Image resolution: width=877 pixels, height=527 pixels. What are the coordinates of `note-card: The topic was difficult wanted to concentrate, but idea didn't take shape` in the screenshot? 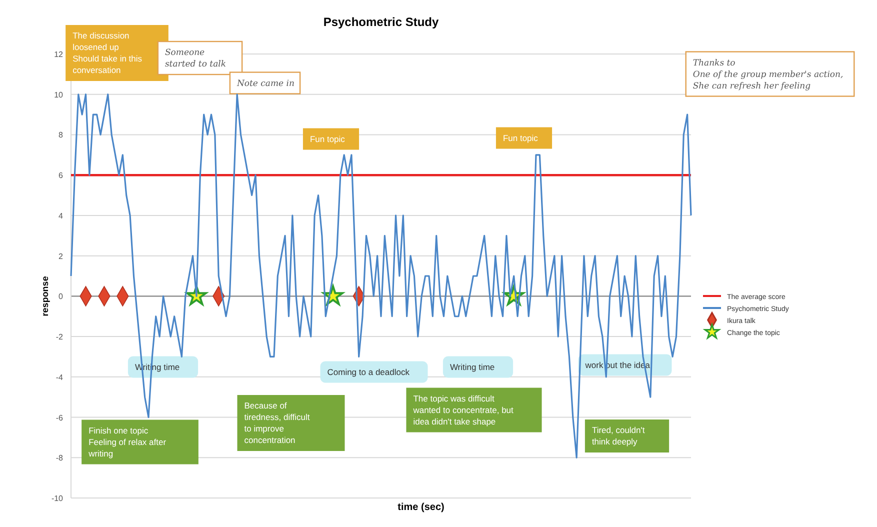 It's located at (474, 410).